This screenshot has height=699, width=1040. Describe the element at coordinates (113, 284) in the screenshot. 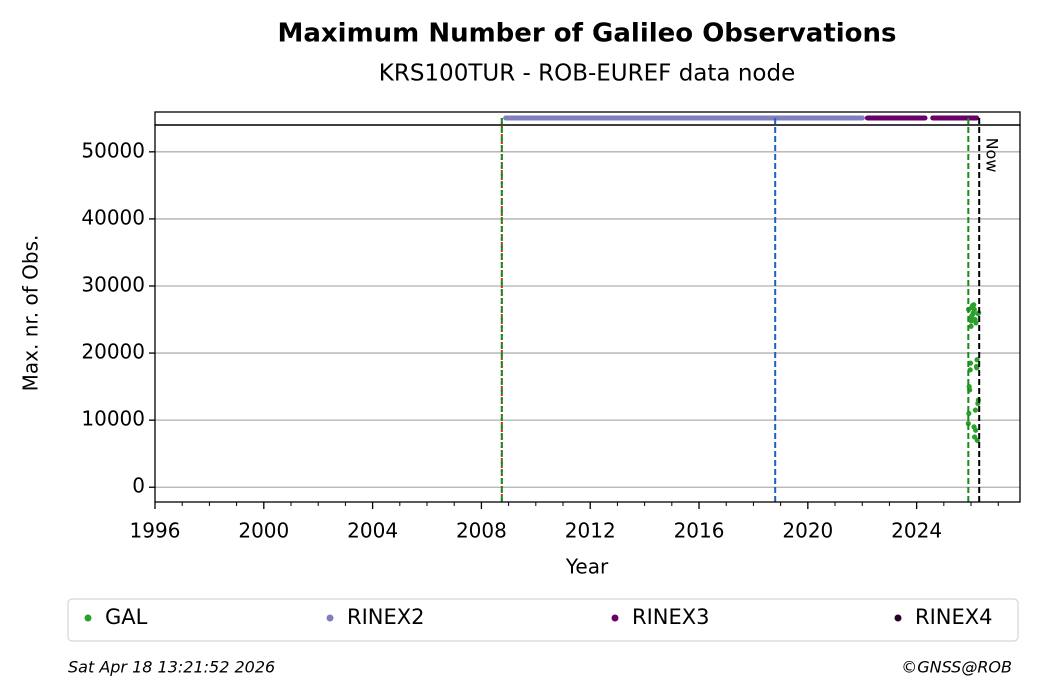

I see `y-tick-label: 30000` at that location.